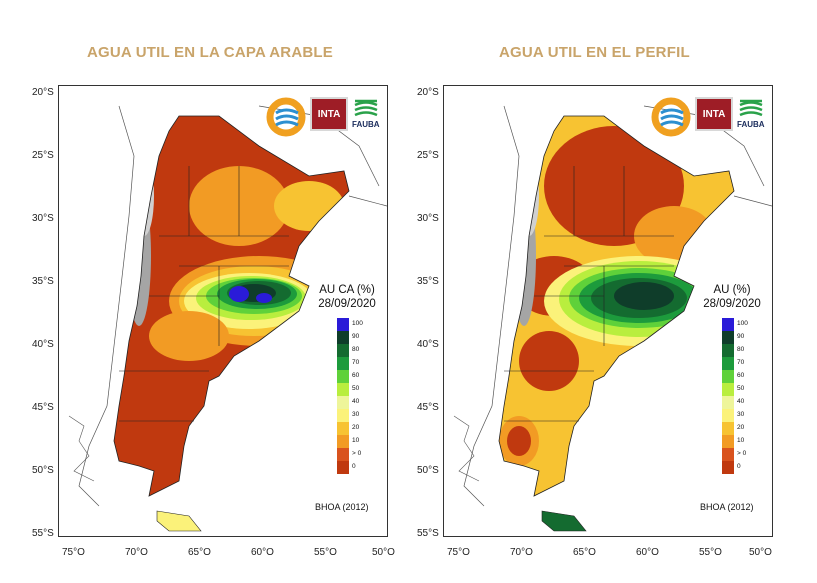 This screenshot has height=583, width=817. Describe the element at coordinates (347, 297) in the screenshot. I see `legend-title: AU CA (%) 28/09/2020` at that location.